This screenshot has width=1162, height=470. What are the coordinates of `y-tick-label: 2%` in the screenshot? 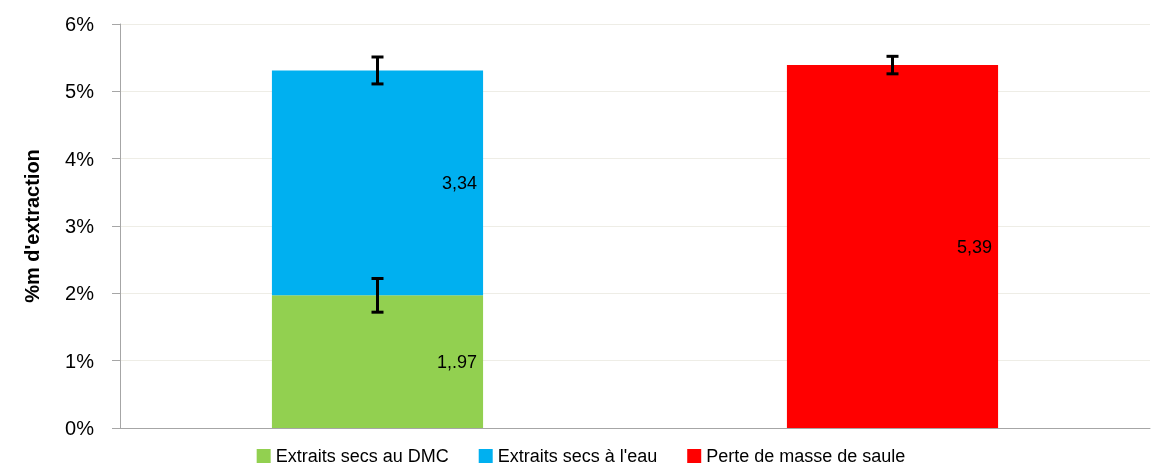 It's located at (80, 293).